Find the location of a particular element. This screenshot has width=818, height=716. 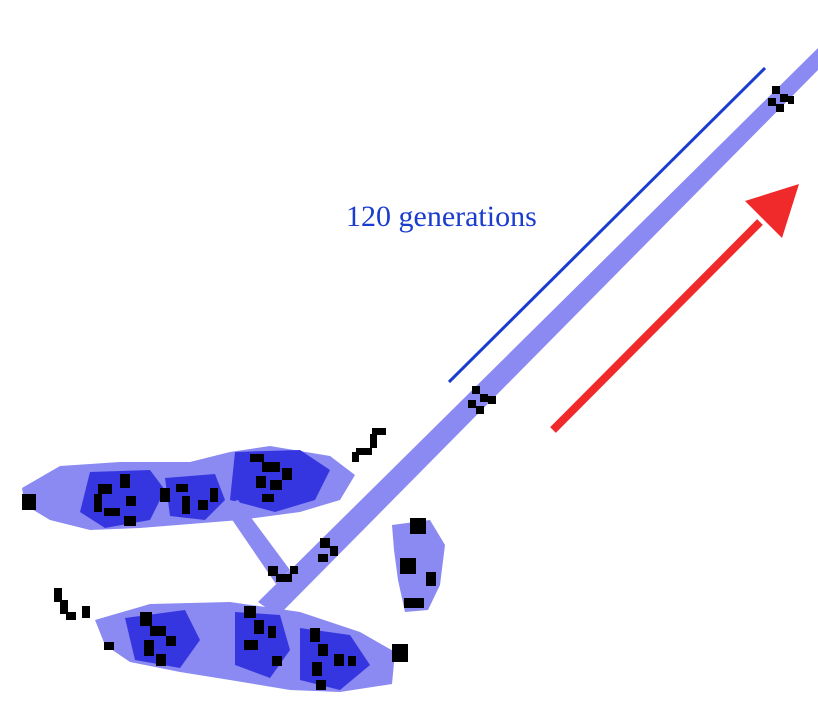

side-debris is located at coordinates (418, 566).